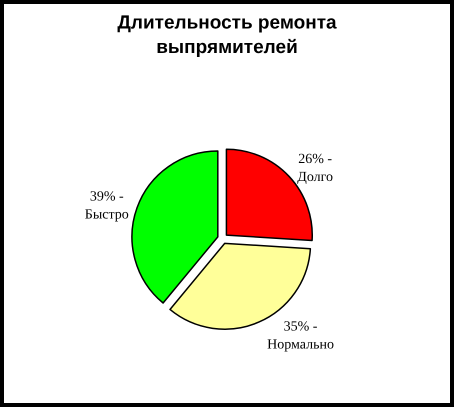 The image size is (454, 407). Describe the element at coordinates (300, 345) in the screenshot. I see `slice-label: Нормально` at that location.